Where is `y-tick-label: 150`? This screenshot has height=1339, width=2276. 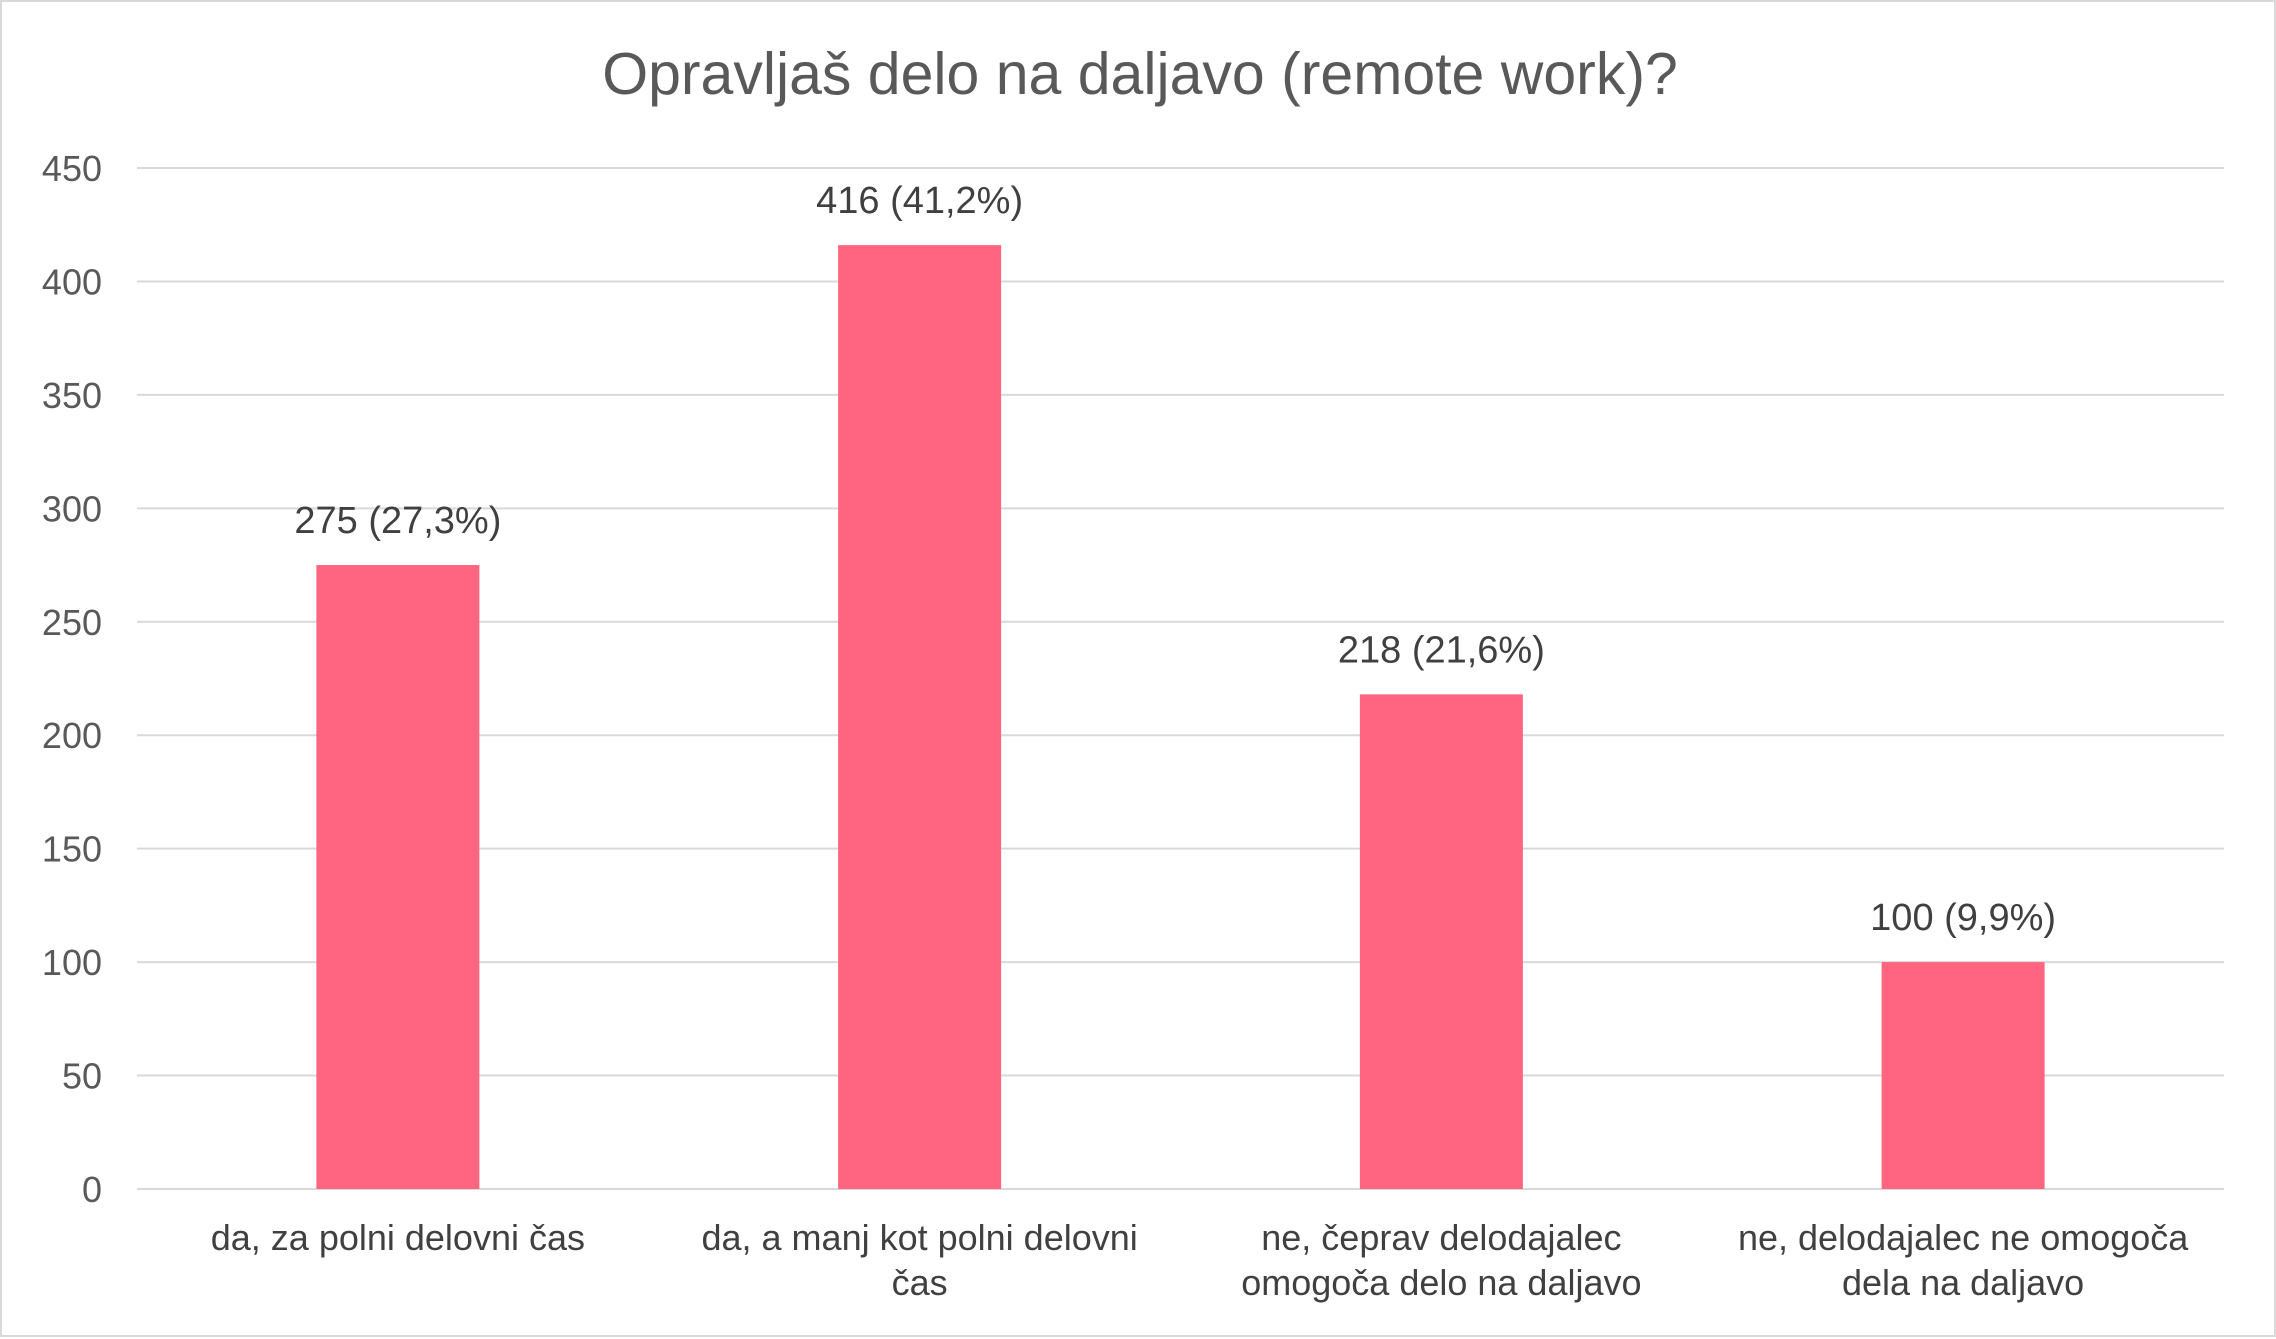 y-tick-label: 150 is located at coordinates (72, 849).